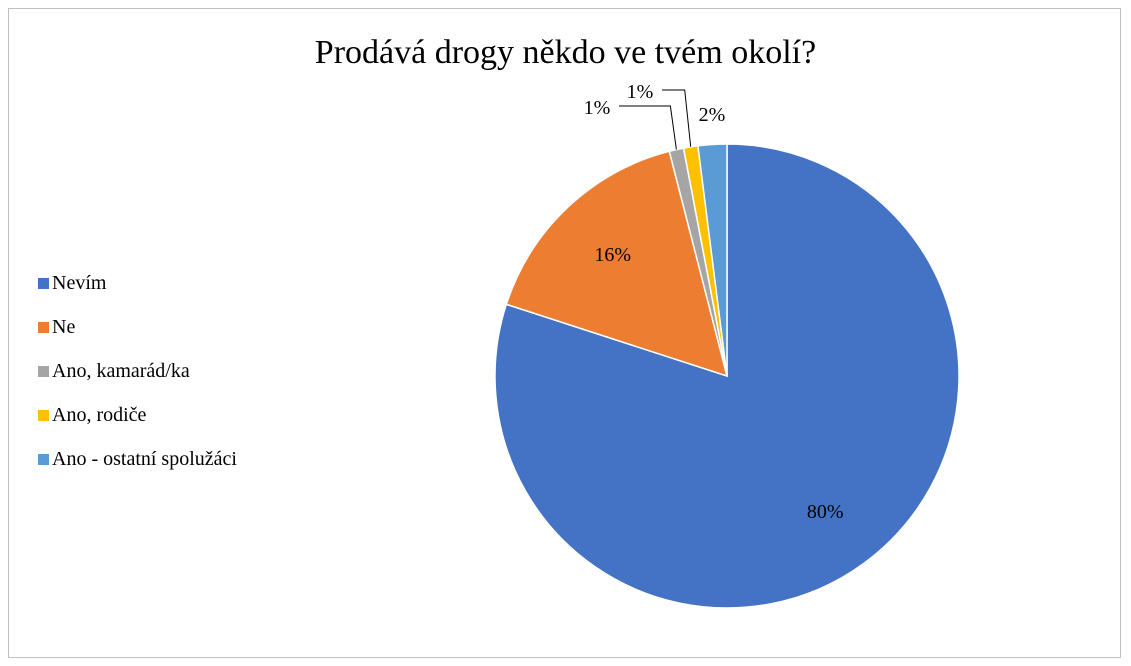 The width and height of the screenshot is (1131, 666). I want to click on legend-label: Nevím, so click(79, 283).